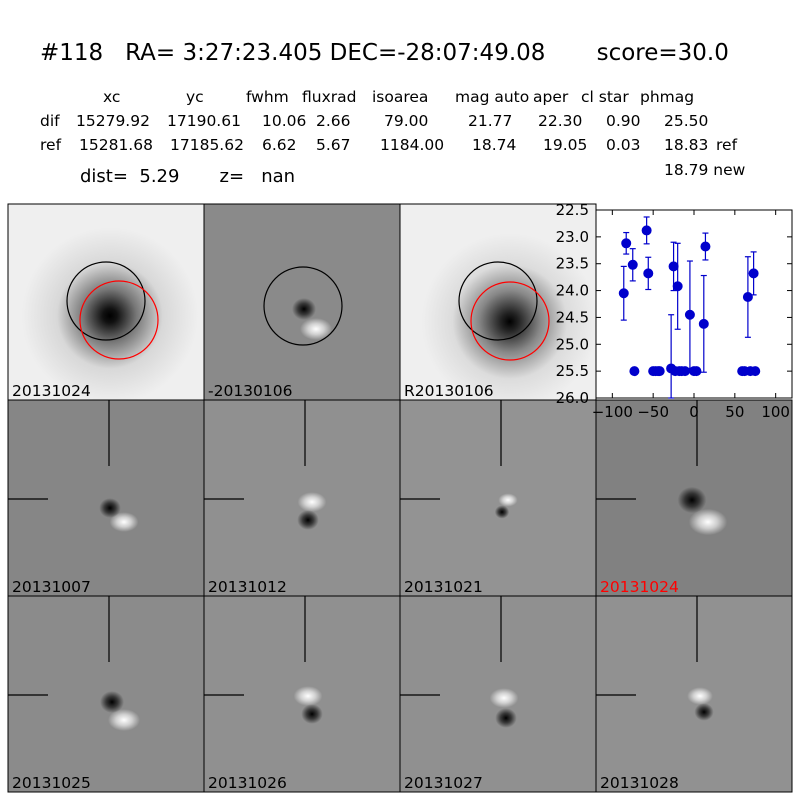 The height and width of the screenshot is (800, 800). Describe the element at coordinates (412, 145) in the screenshot. I see `table-cell: 1184.00` at that location.